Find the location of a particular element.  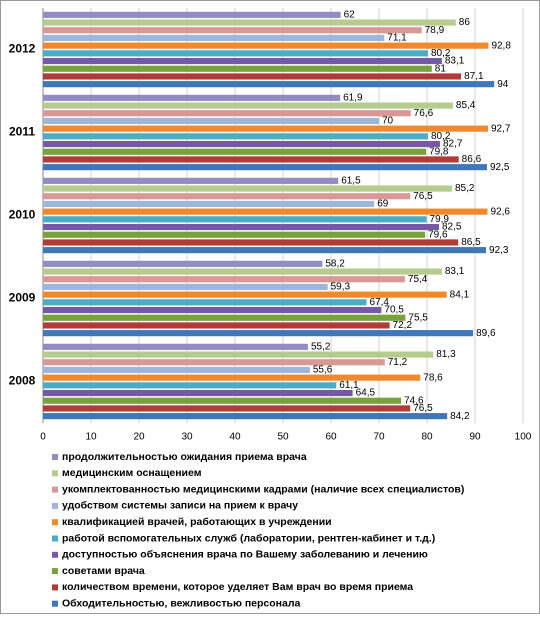

data-label: 84,2 is located at coordinates (460, 416).